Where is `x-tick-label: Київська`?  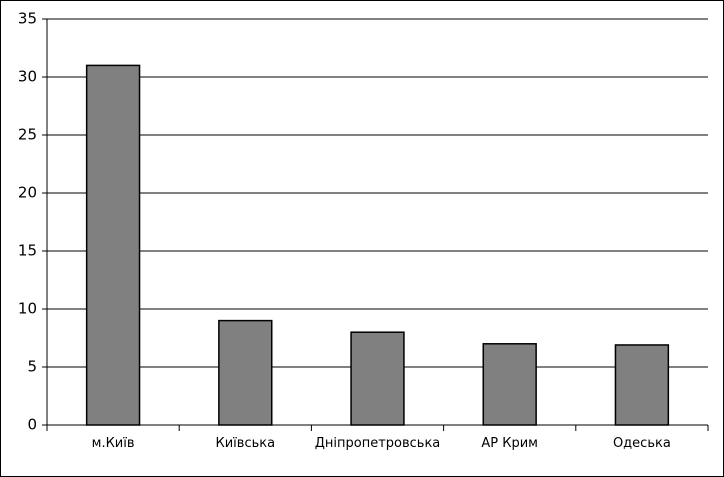 x-tick-label: Київська is located at coordinates (245, 443).